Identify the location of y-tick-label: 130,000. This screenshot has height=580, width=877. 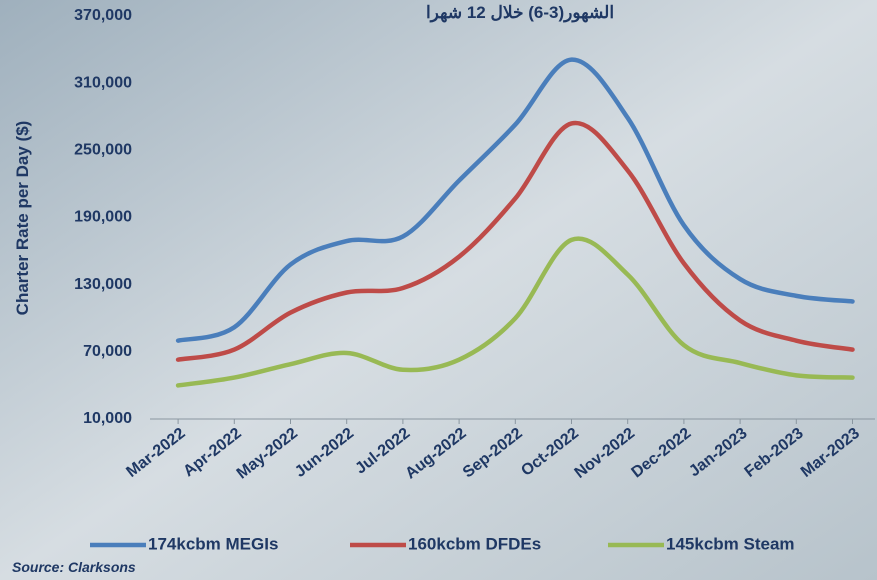
(103, 284).